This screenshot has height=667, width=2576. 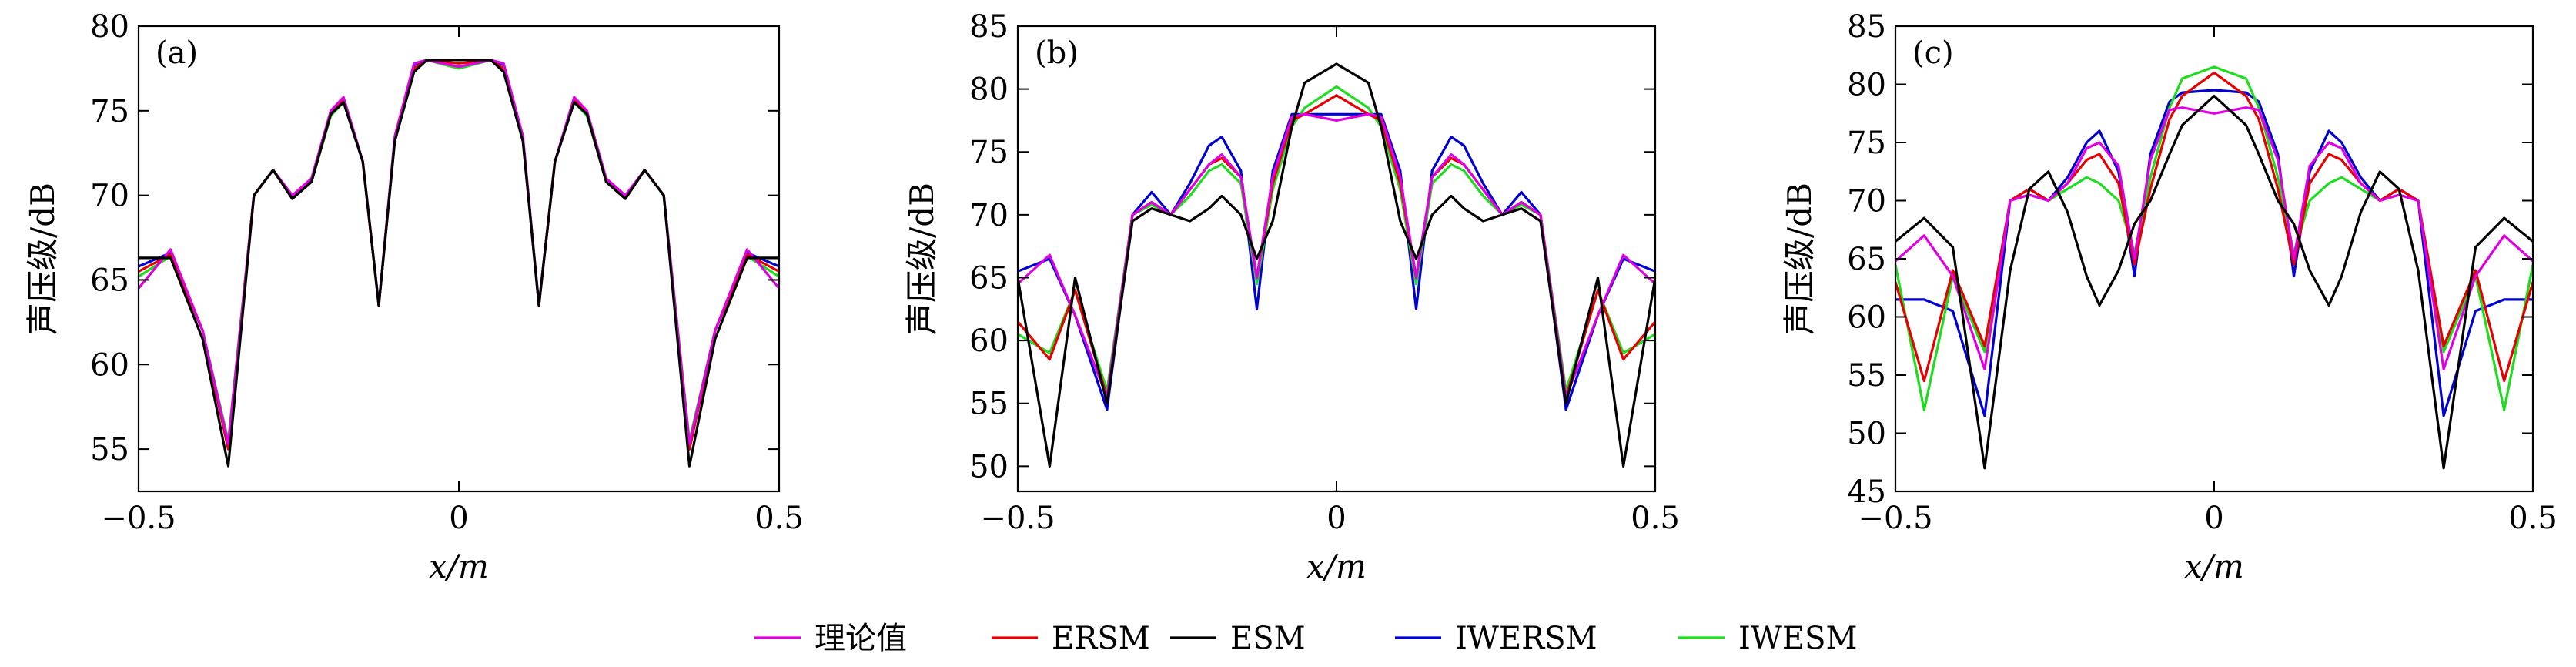 What do you see at coordinates (1933, 53) in the screenshot?
I see `panel-label: (c)` at bounding box center [1933, 53].